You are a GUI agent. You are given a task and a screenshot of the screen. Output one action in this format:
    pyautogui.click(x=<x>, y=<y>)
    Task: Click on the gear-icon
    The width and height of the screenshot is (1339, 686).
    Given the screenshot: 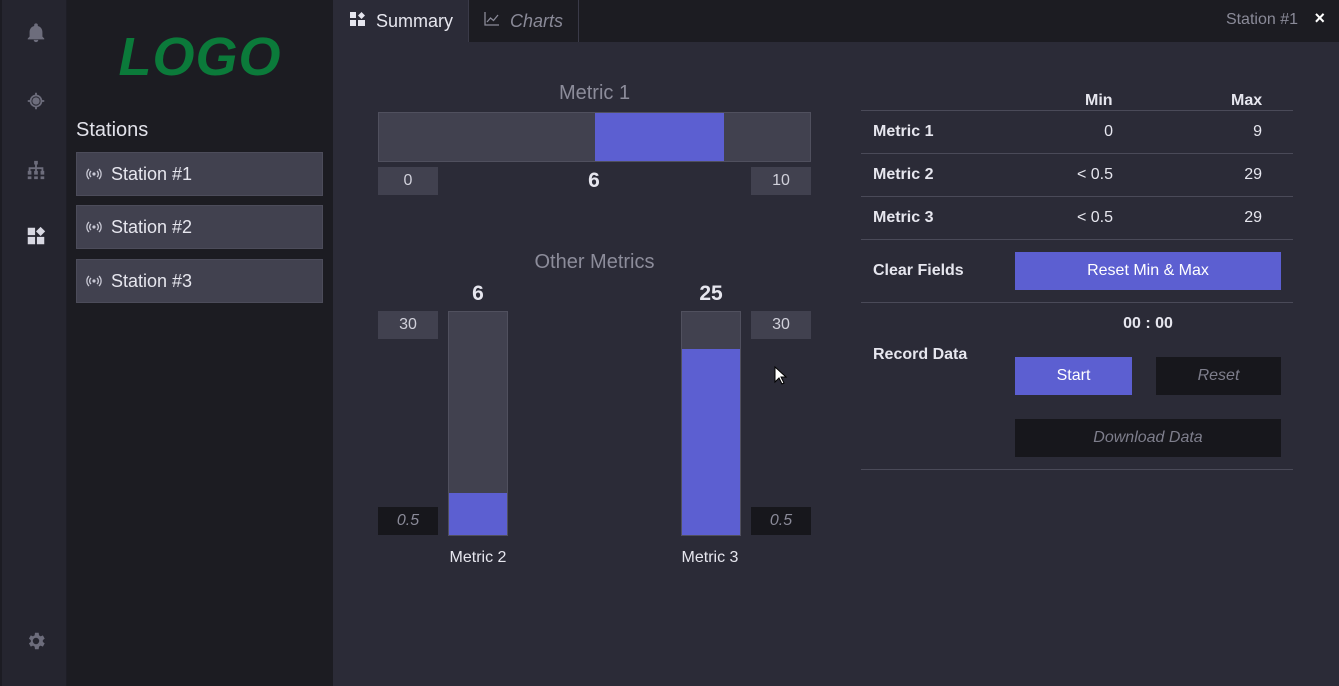 What is the action you would take?
    pyautogui.click(x=35, y=641)
    